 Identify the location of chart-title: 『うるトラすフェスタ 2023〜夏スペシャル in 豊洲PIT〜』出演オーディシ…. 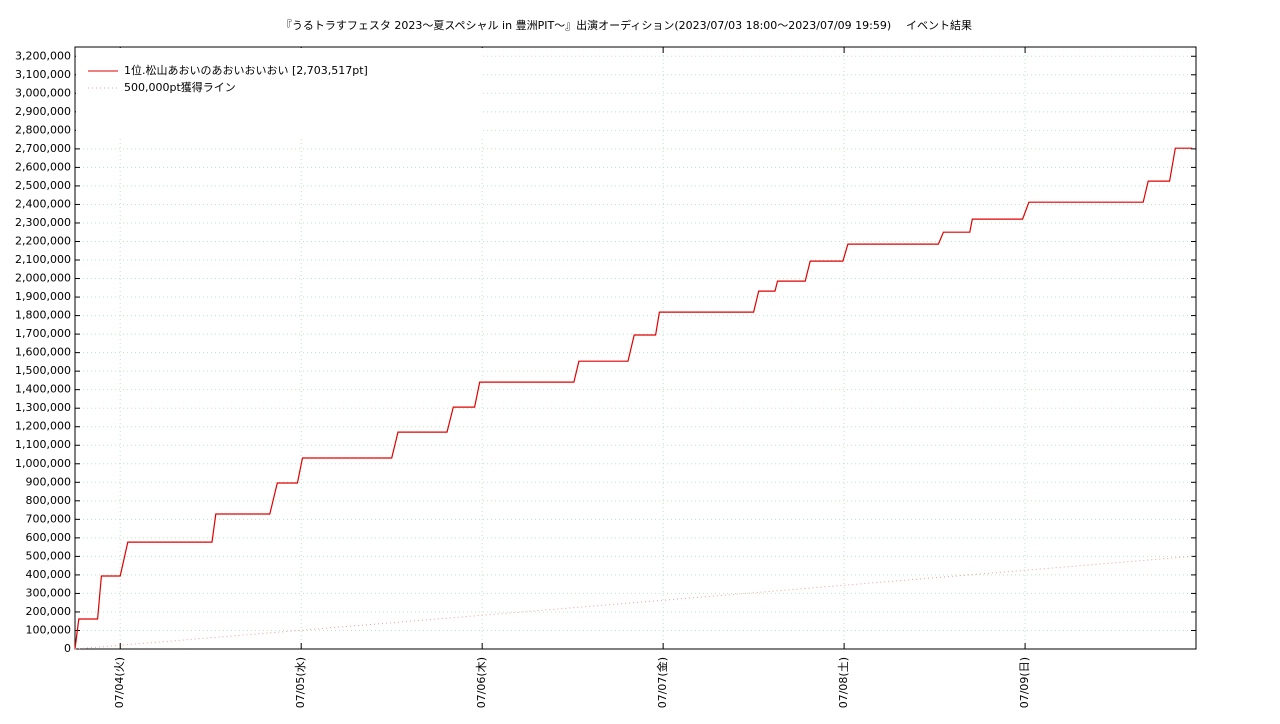
(586, 25).